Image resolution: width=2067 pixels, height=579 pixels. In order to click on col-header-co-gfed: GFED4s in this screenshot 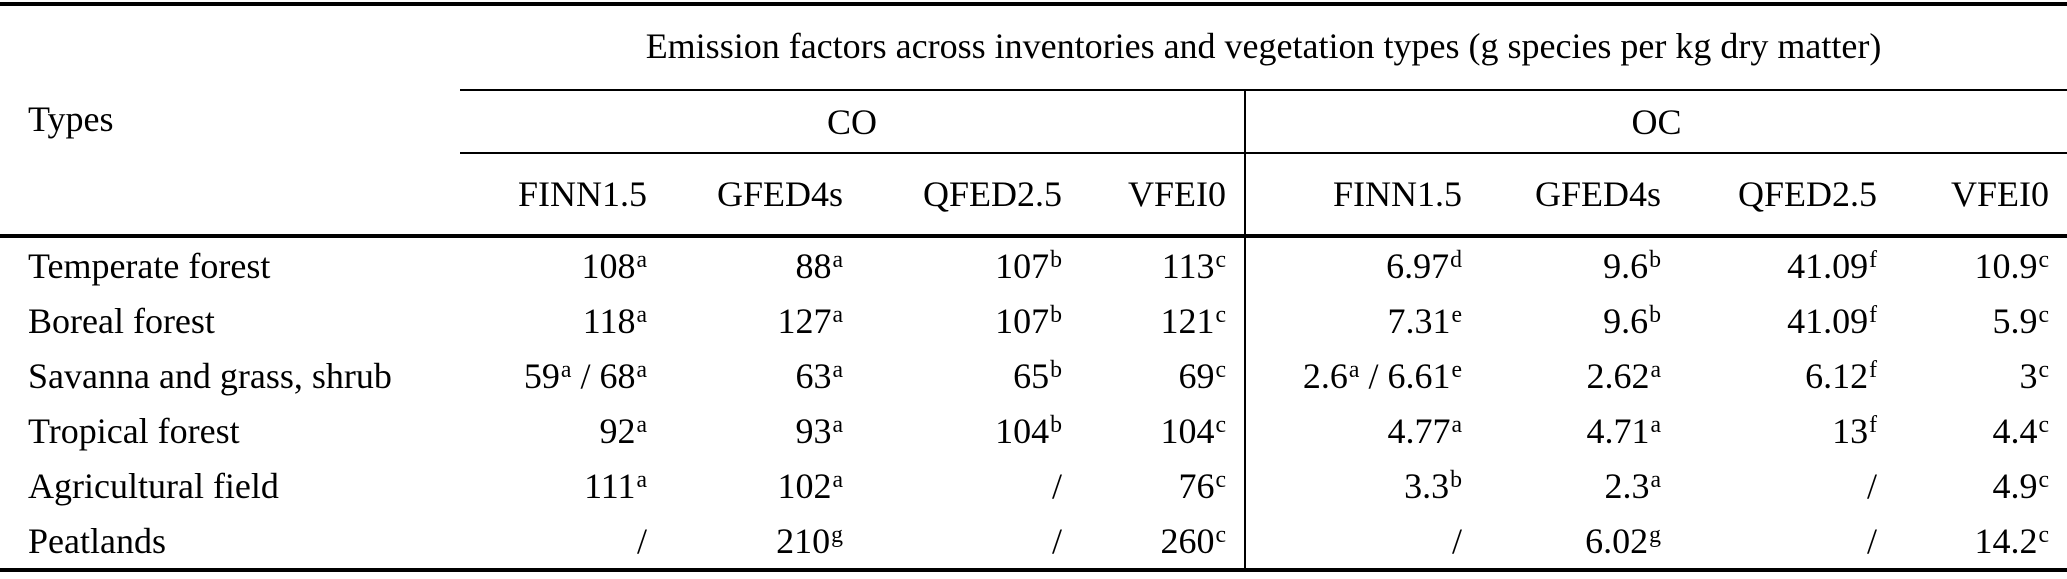, I will do `click(763, 195)`.